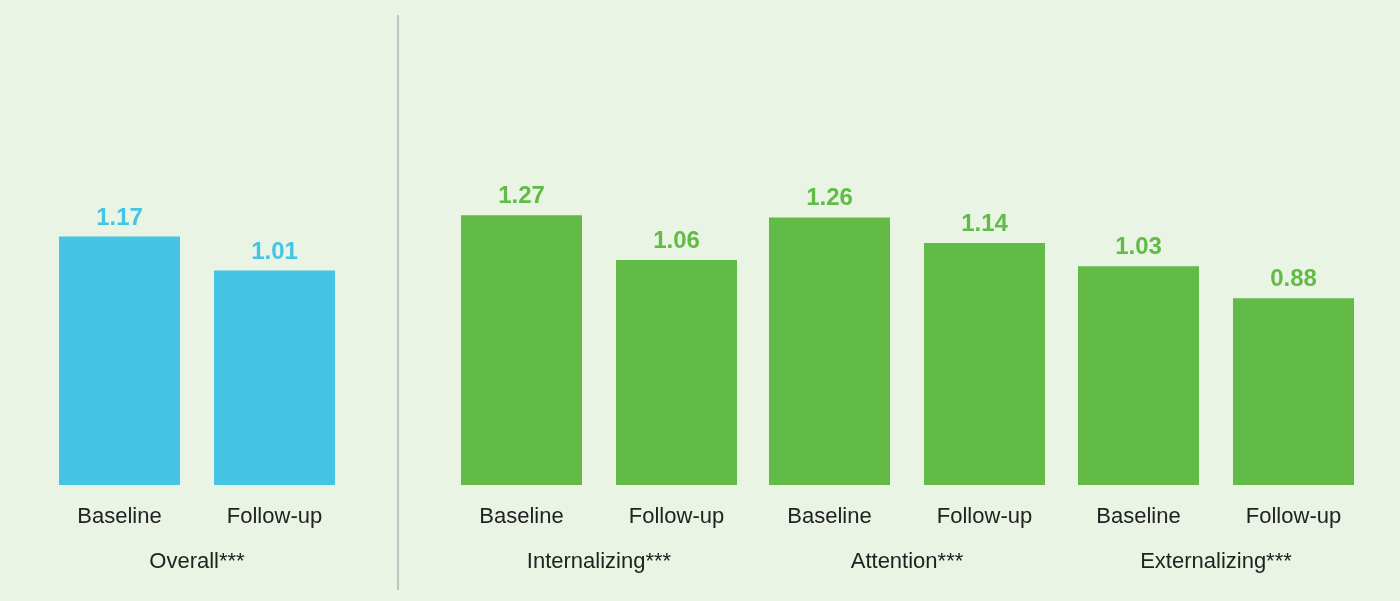 This screenshot has height=601, width=1400. I want to click on x-axis-title: Attention***, so click(907, 560).